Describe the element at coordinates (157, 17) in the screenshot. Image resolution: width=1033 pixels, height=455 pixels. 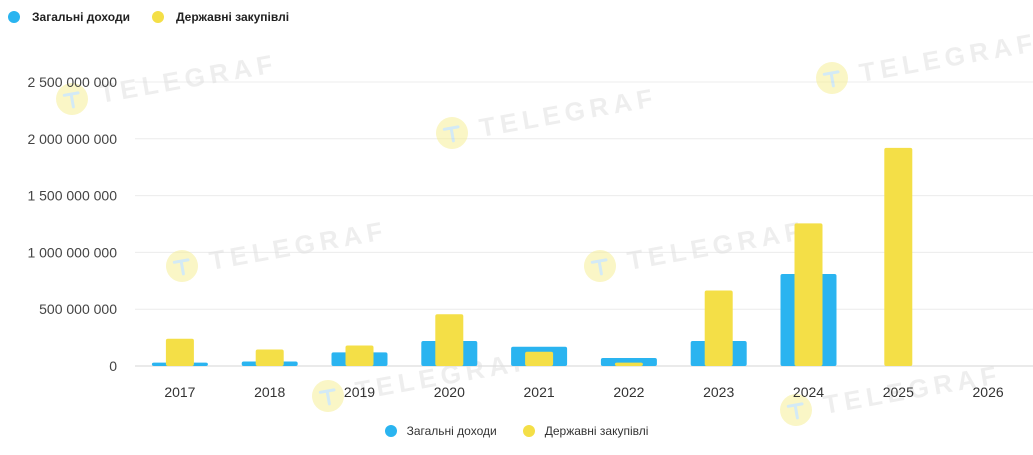
I see `legend-dot-procurement` at that location.